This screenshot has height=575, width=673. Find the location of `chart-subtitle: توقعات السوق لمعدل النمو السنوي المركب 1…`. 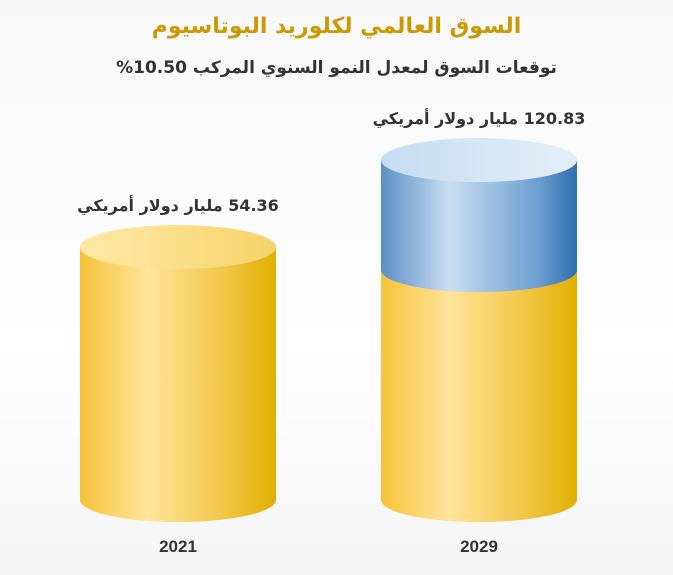

chart-subtitle: توقعات السوق لمعدل النمو السنوي المركب 1… is located at coordinates (336, 68).